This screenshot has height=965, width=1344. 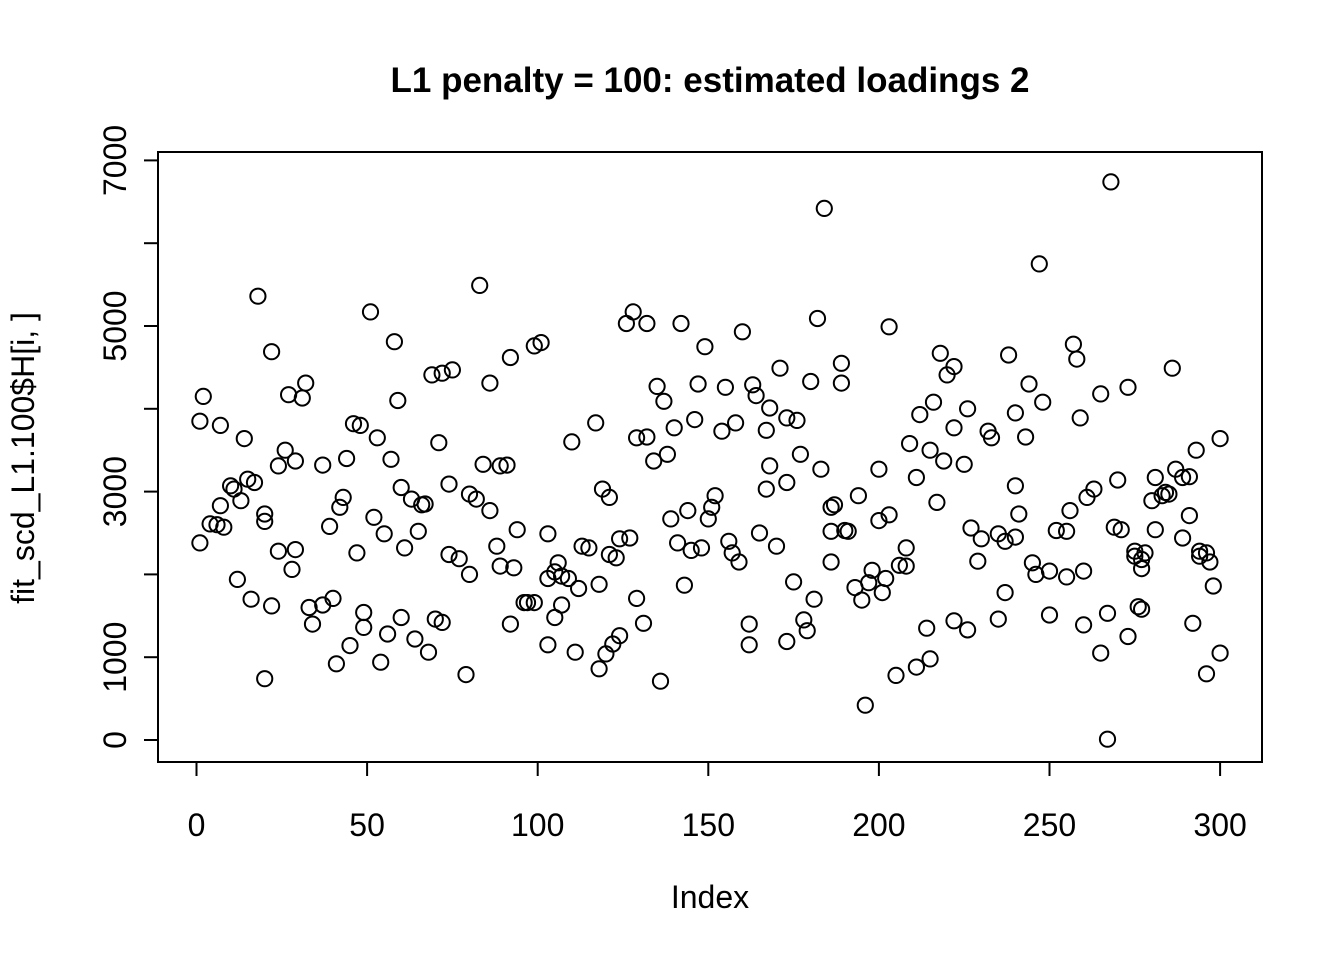 I want to click on y-axis-ticks: 0 1000 3000 5000 7000, so click(x=127, y=437).